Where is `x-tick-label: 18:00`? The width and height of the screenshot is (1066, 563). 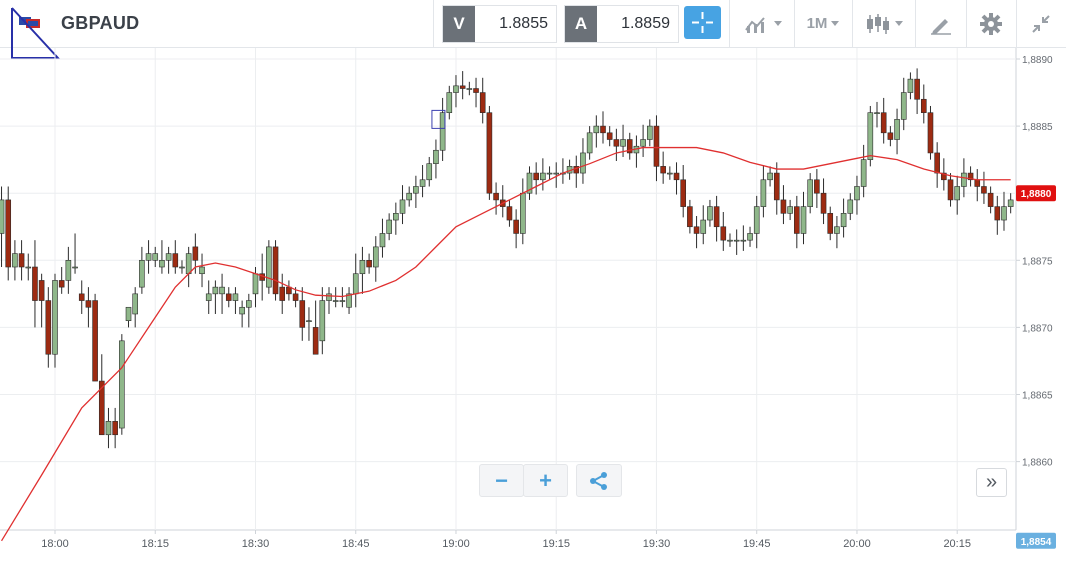
x-tick-label: 18:00 is located at coordinates (55, 544).